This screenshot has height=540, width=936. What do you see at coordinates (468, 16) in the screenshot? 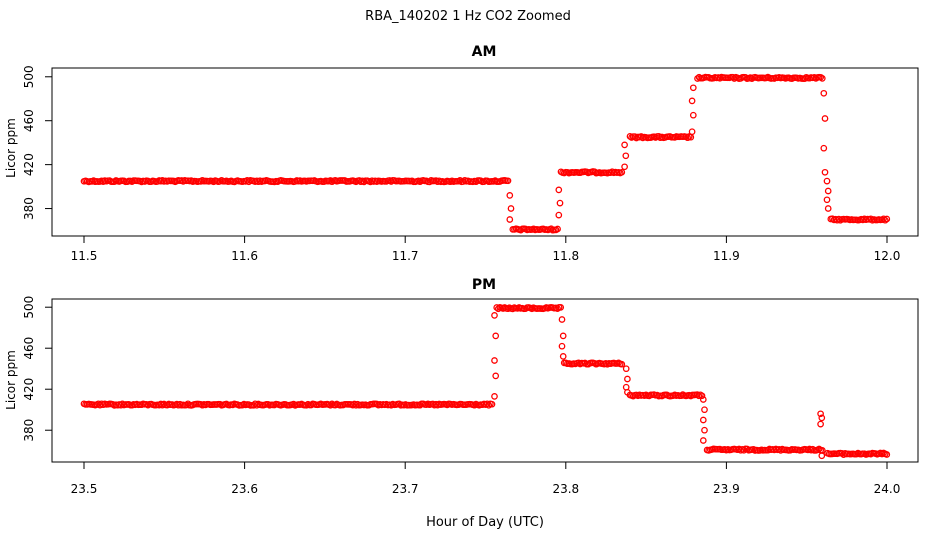
I see `chart-title: RBA_140202 1 Hz CO2 Zoomed` at bounding box center [468, 16].